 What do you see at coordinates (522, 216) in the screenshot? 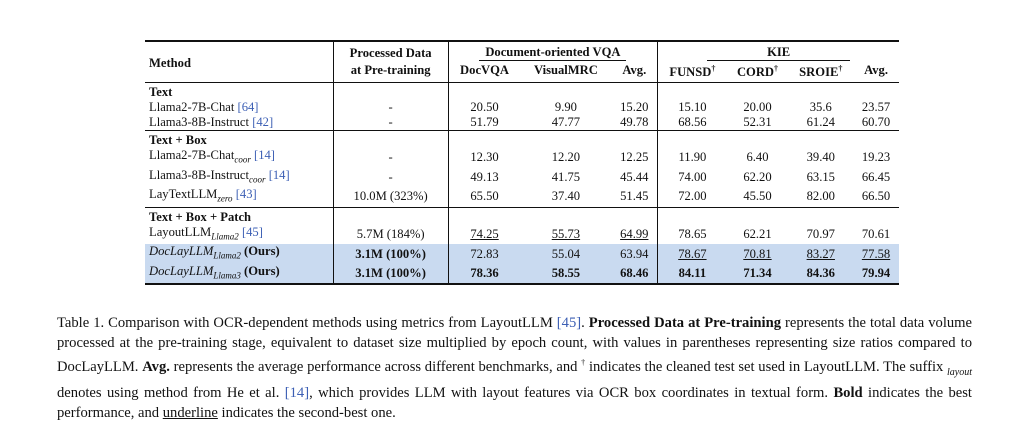
I see `group-title-row: Text + Box + Patch` at bounding box center [522, 216].